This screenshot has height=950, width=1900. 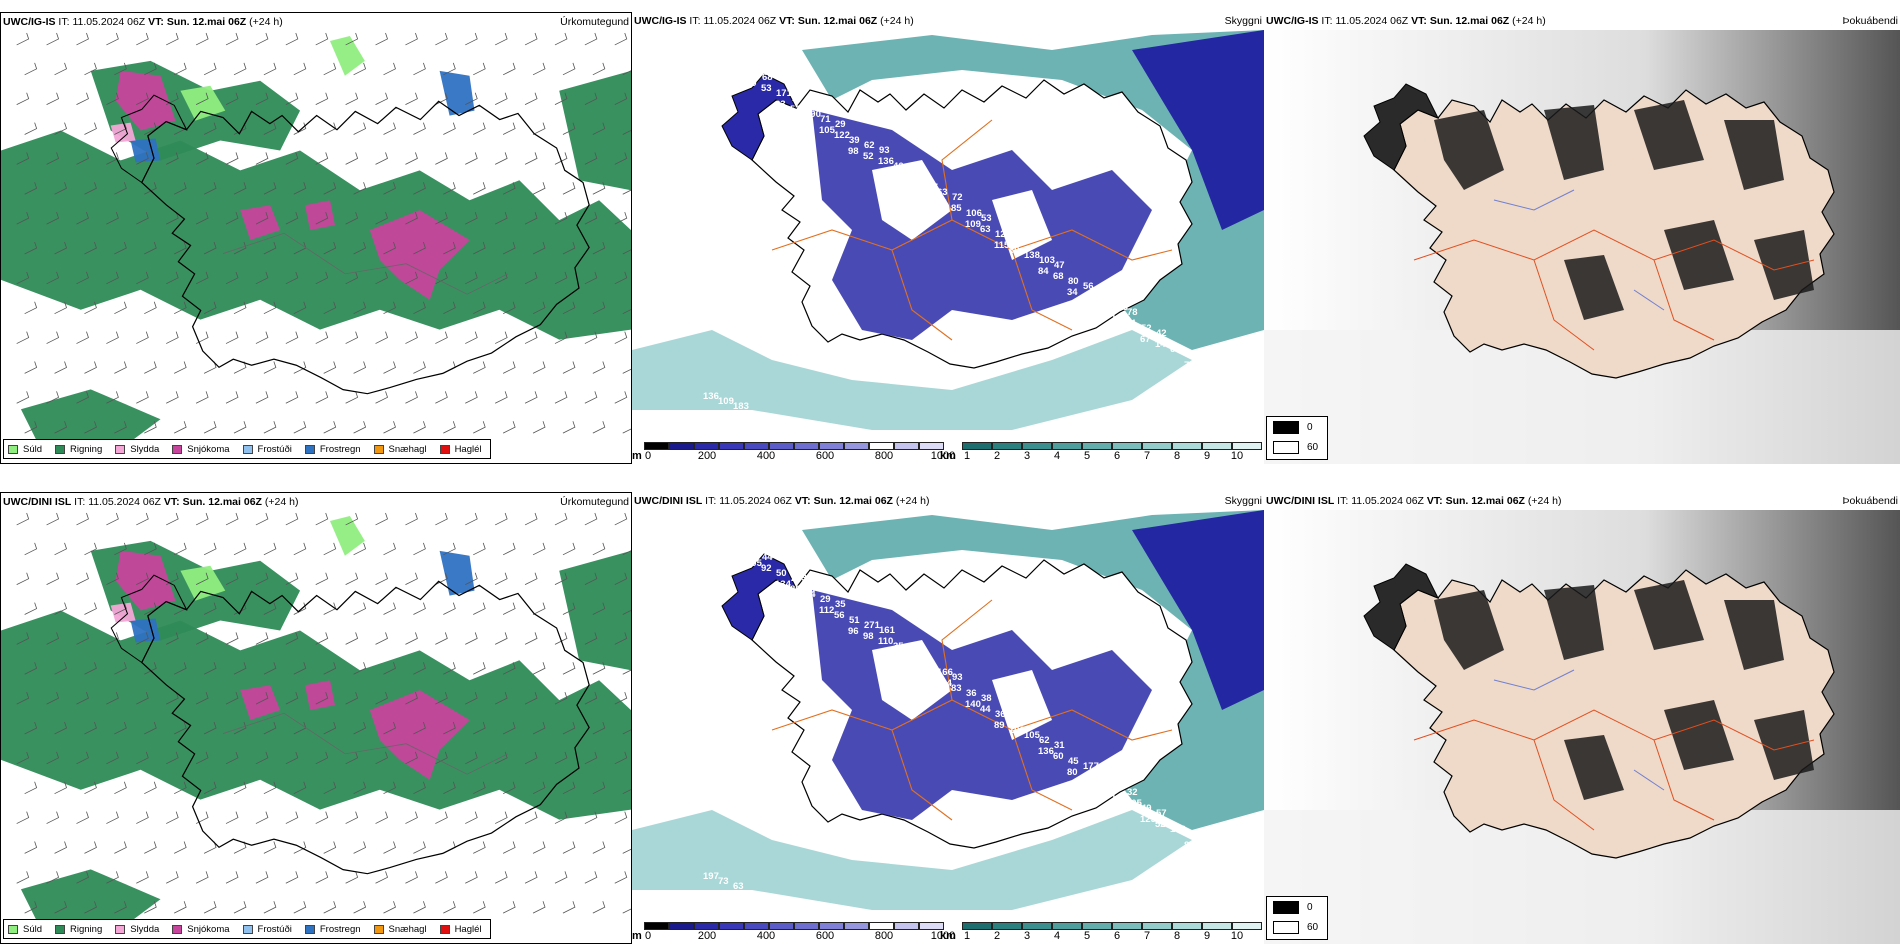 I want to click on legend-item: Súld, so click(x=25, y=449).